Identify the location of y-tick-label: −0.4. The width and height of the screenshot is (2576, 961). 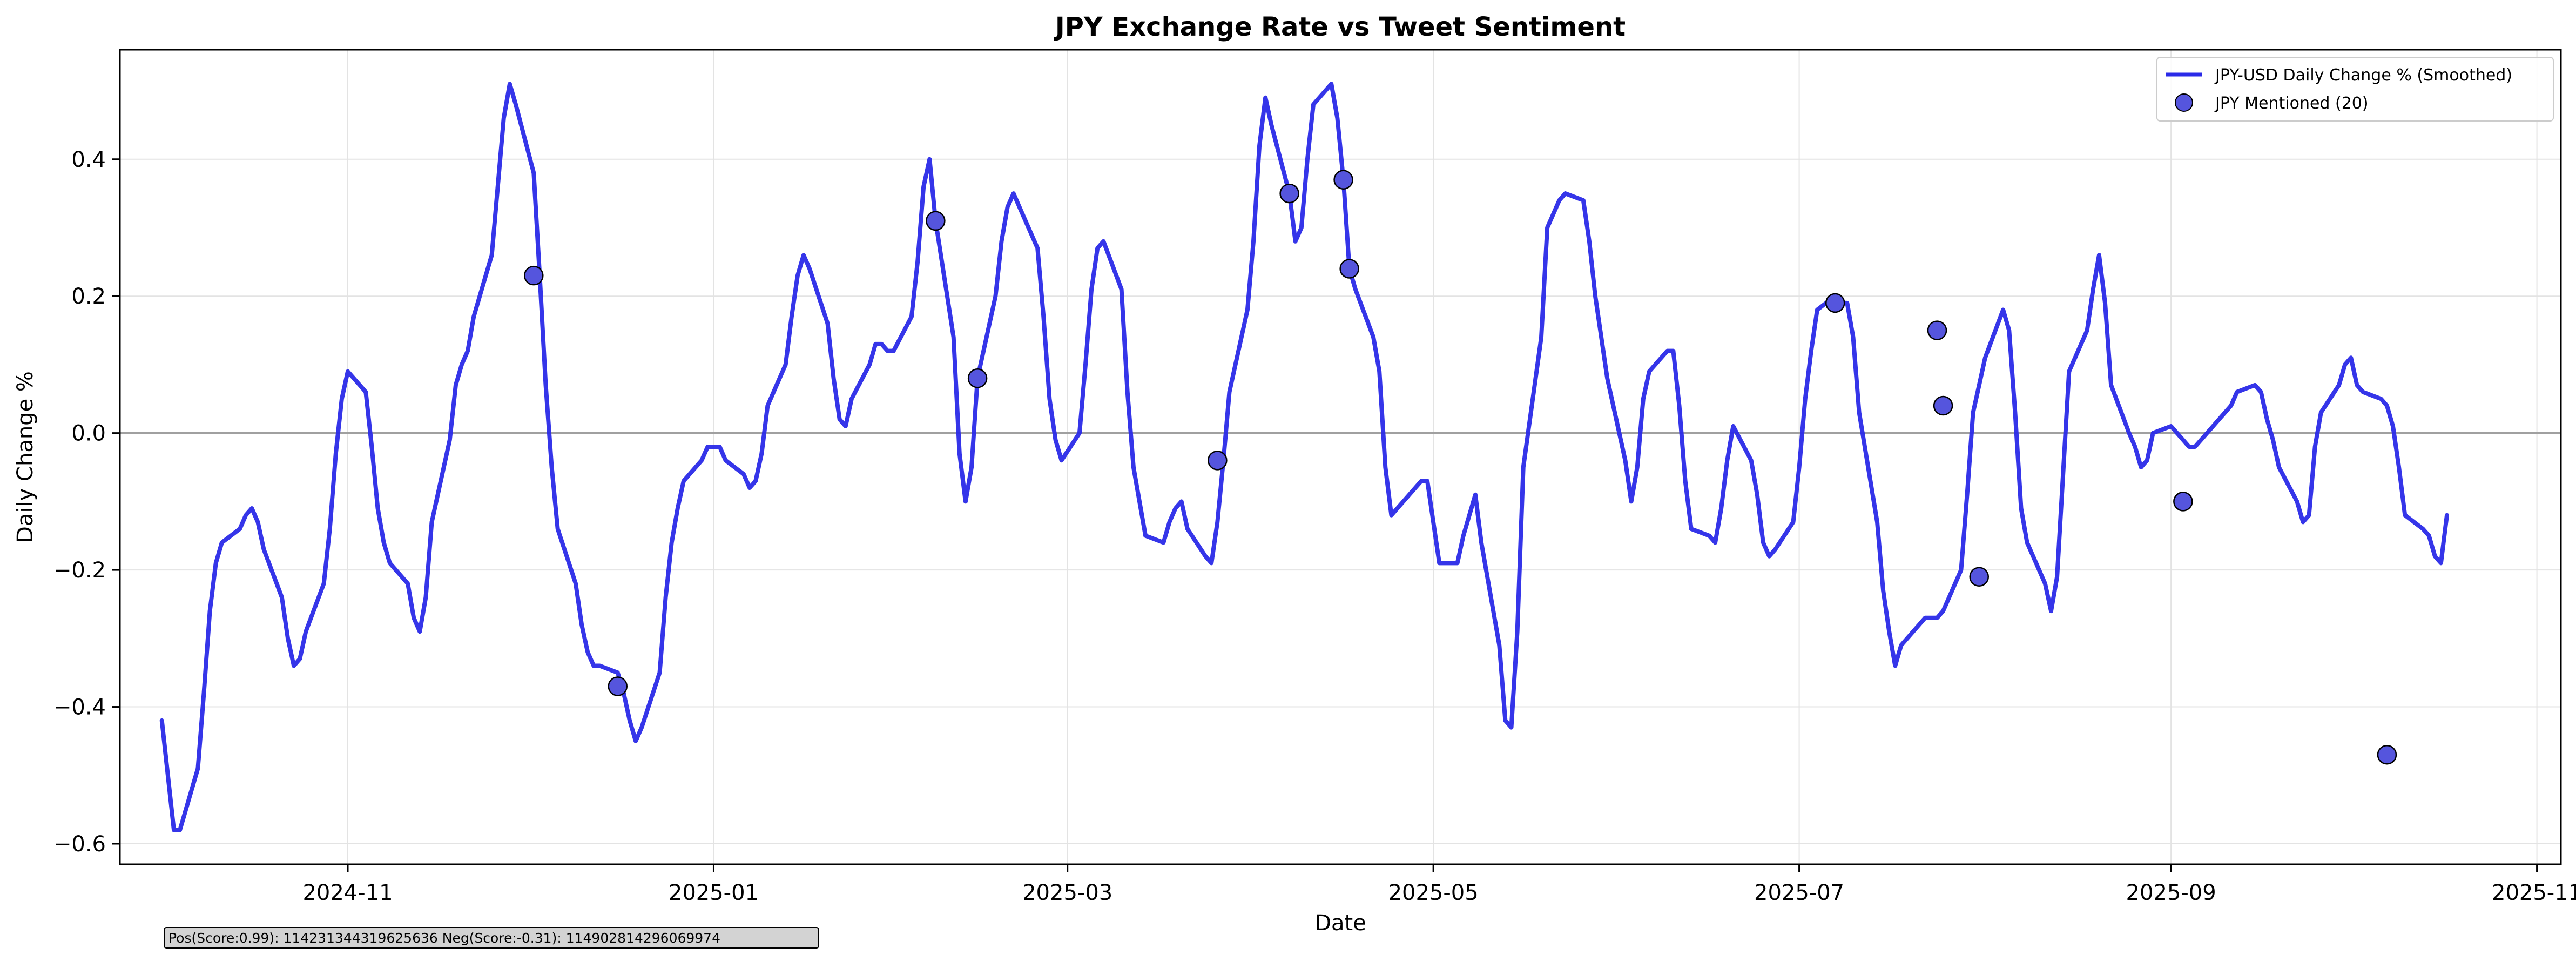
(79, 707).